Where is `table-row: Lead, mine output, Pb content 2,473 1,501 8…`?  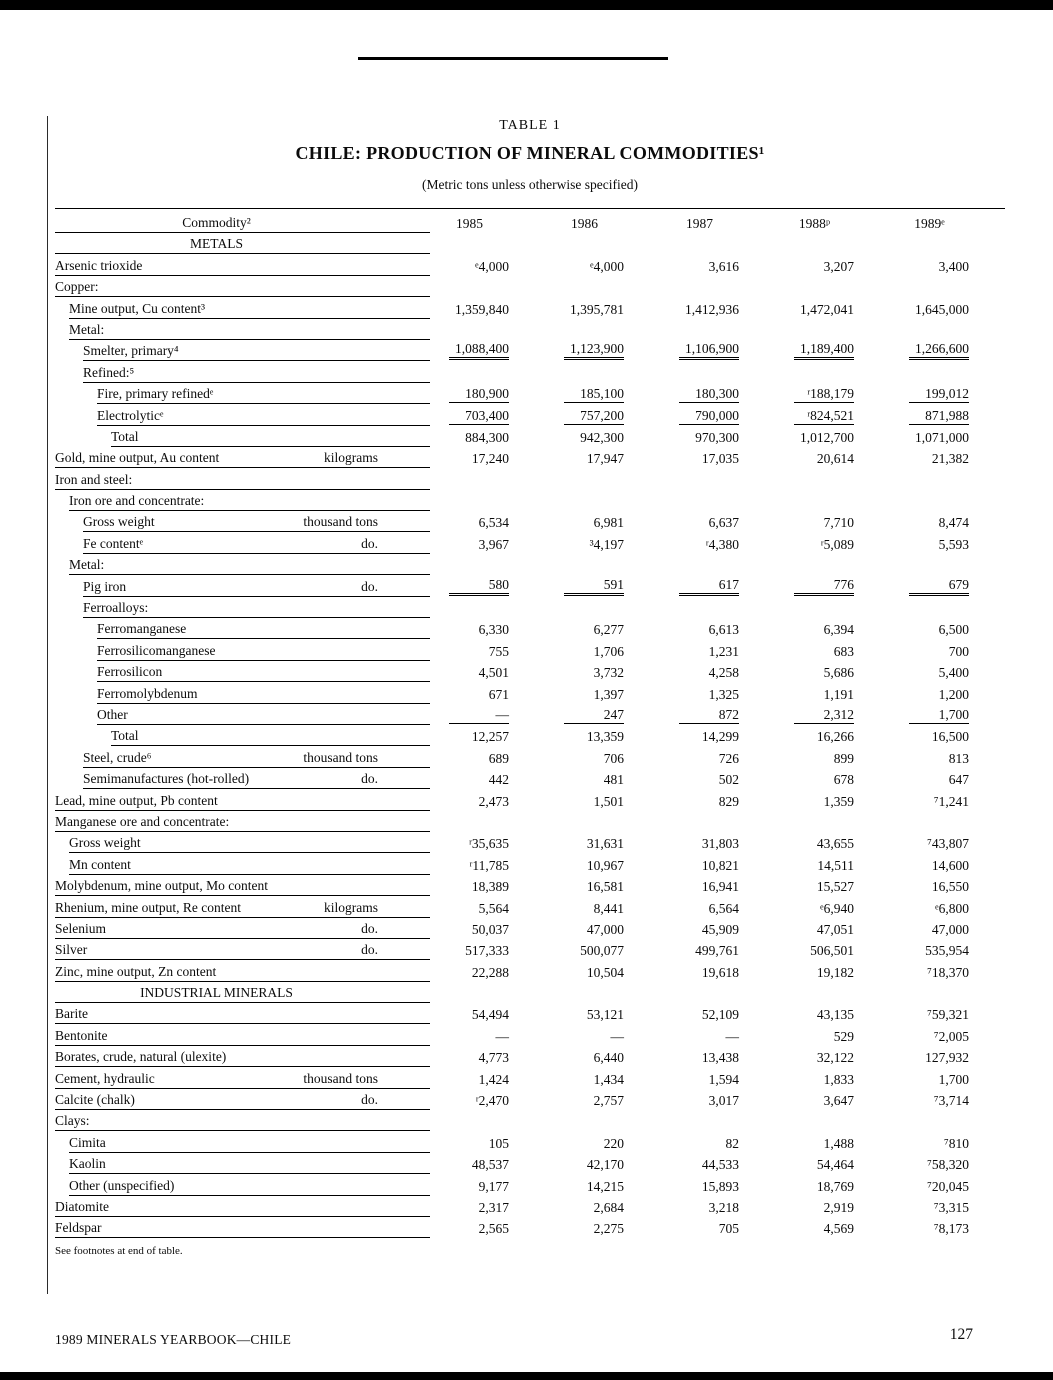 table-row: Lead, mine output, Pb content 2,473 1,501 8… is located at coordinates (530, 800).